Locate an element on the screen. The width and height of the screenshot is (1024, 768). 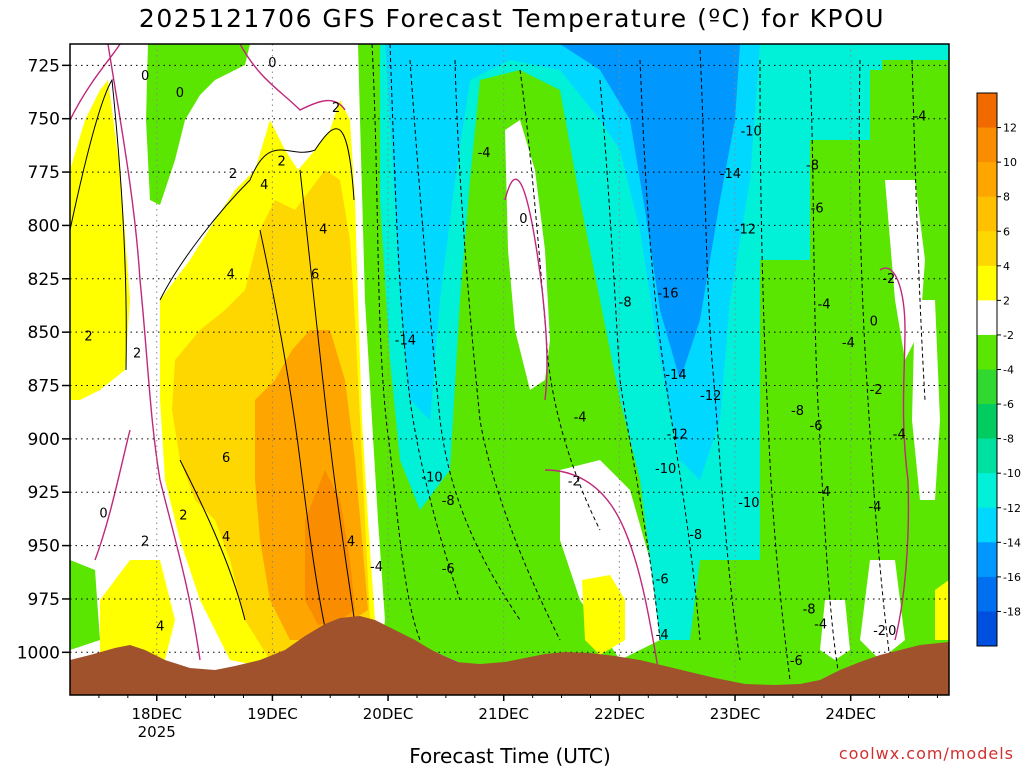
y-tick-label: 950 is located at coordinates (44, 547).